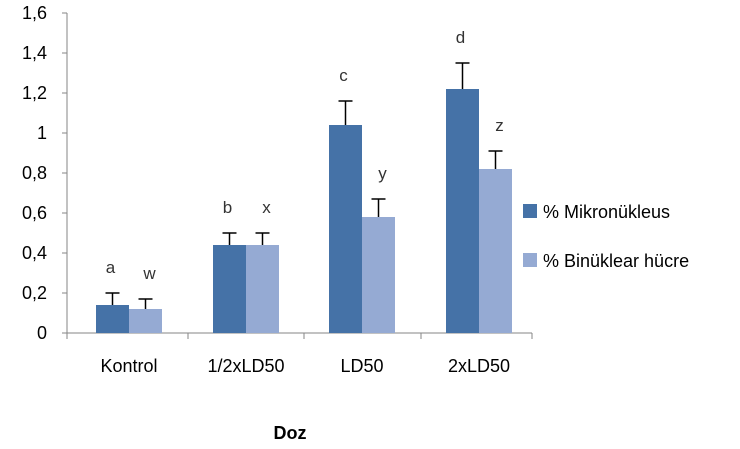 This screenshot has width=740, height=449. What do you see at coordinates (290, 433) in the screenshot?
I see `x-axis-title: Doz` at bounding box center [290, 433].